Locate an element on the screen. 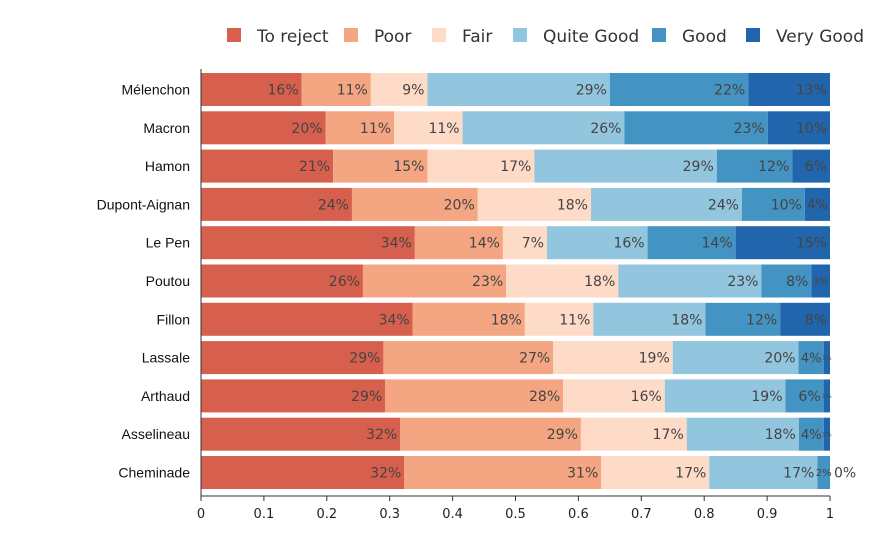  legend-label: To reject is located at coordinates (292, 37).